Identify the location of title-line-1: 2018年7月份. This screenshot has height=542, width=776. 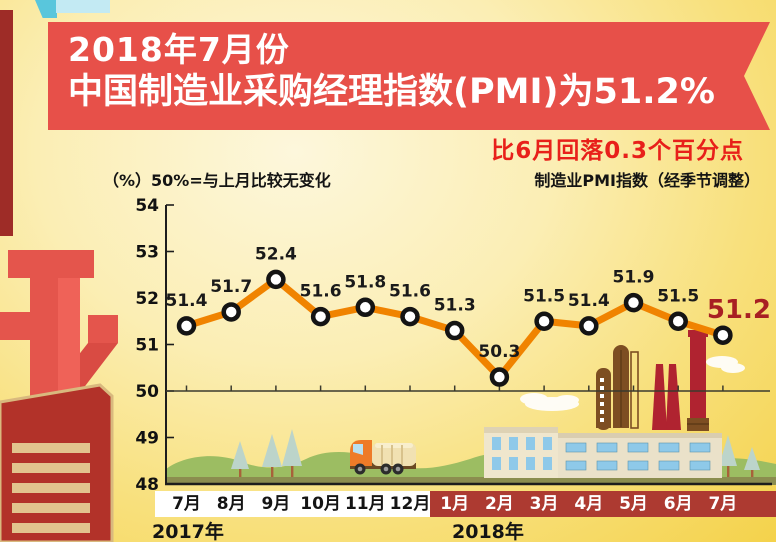
(179, 49).